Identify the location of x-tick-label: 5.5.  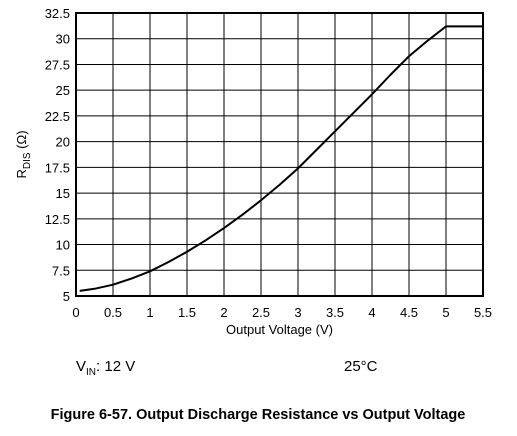
(483, 312).